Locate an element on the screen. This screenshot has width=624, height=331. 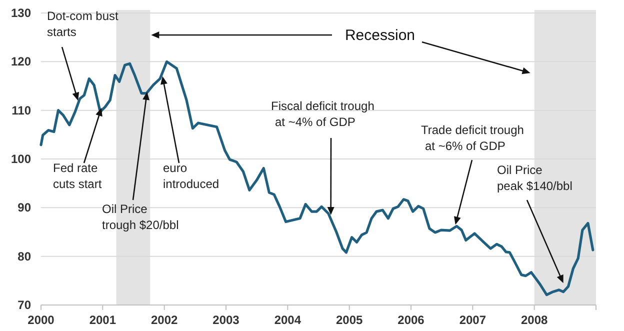
annotation: Recession is located at coordinates (380, 35).